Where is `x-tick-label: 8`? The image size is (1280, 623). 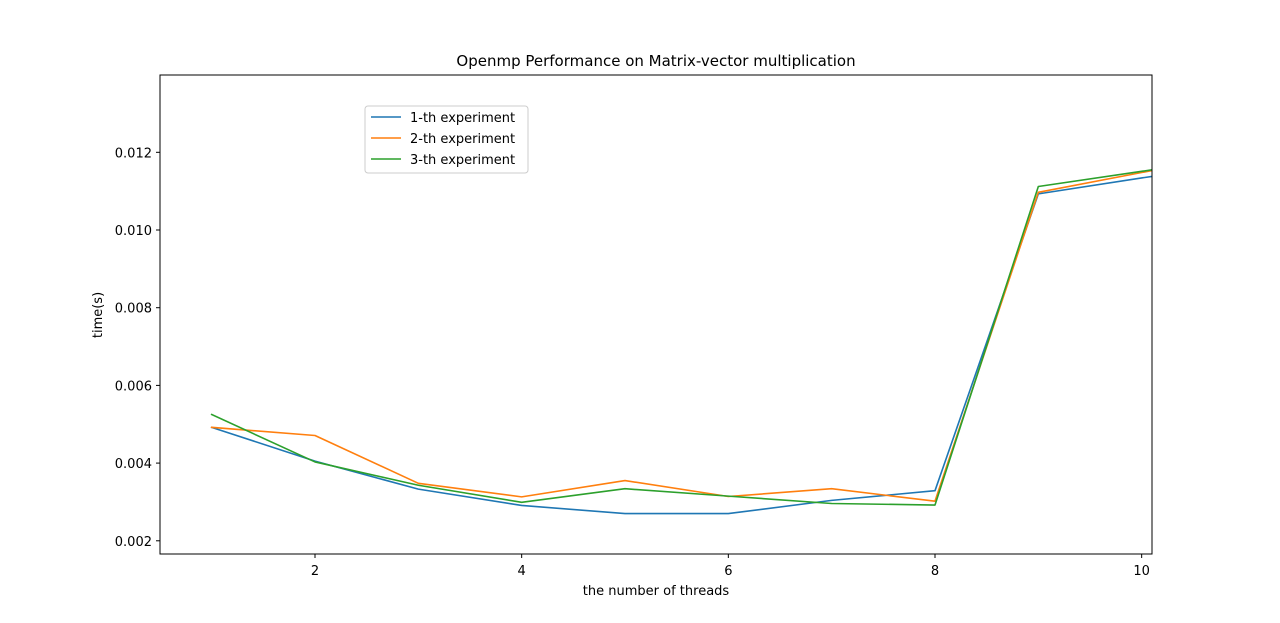 x-tick-label: 8 is located at coordinates (935, 571).